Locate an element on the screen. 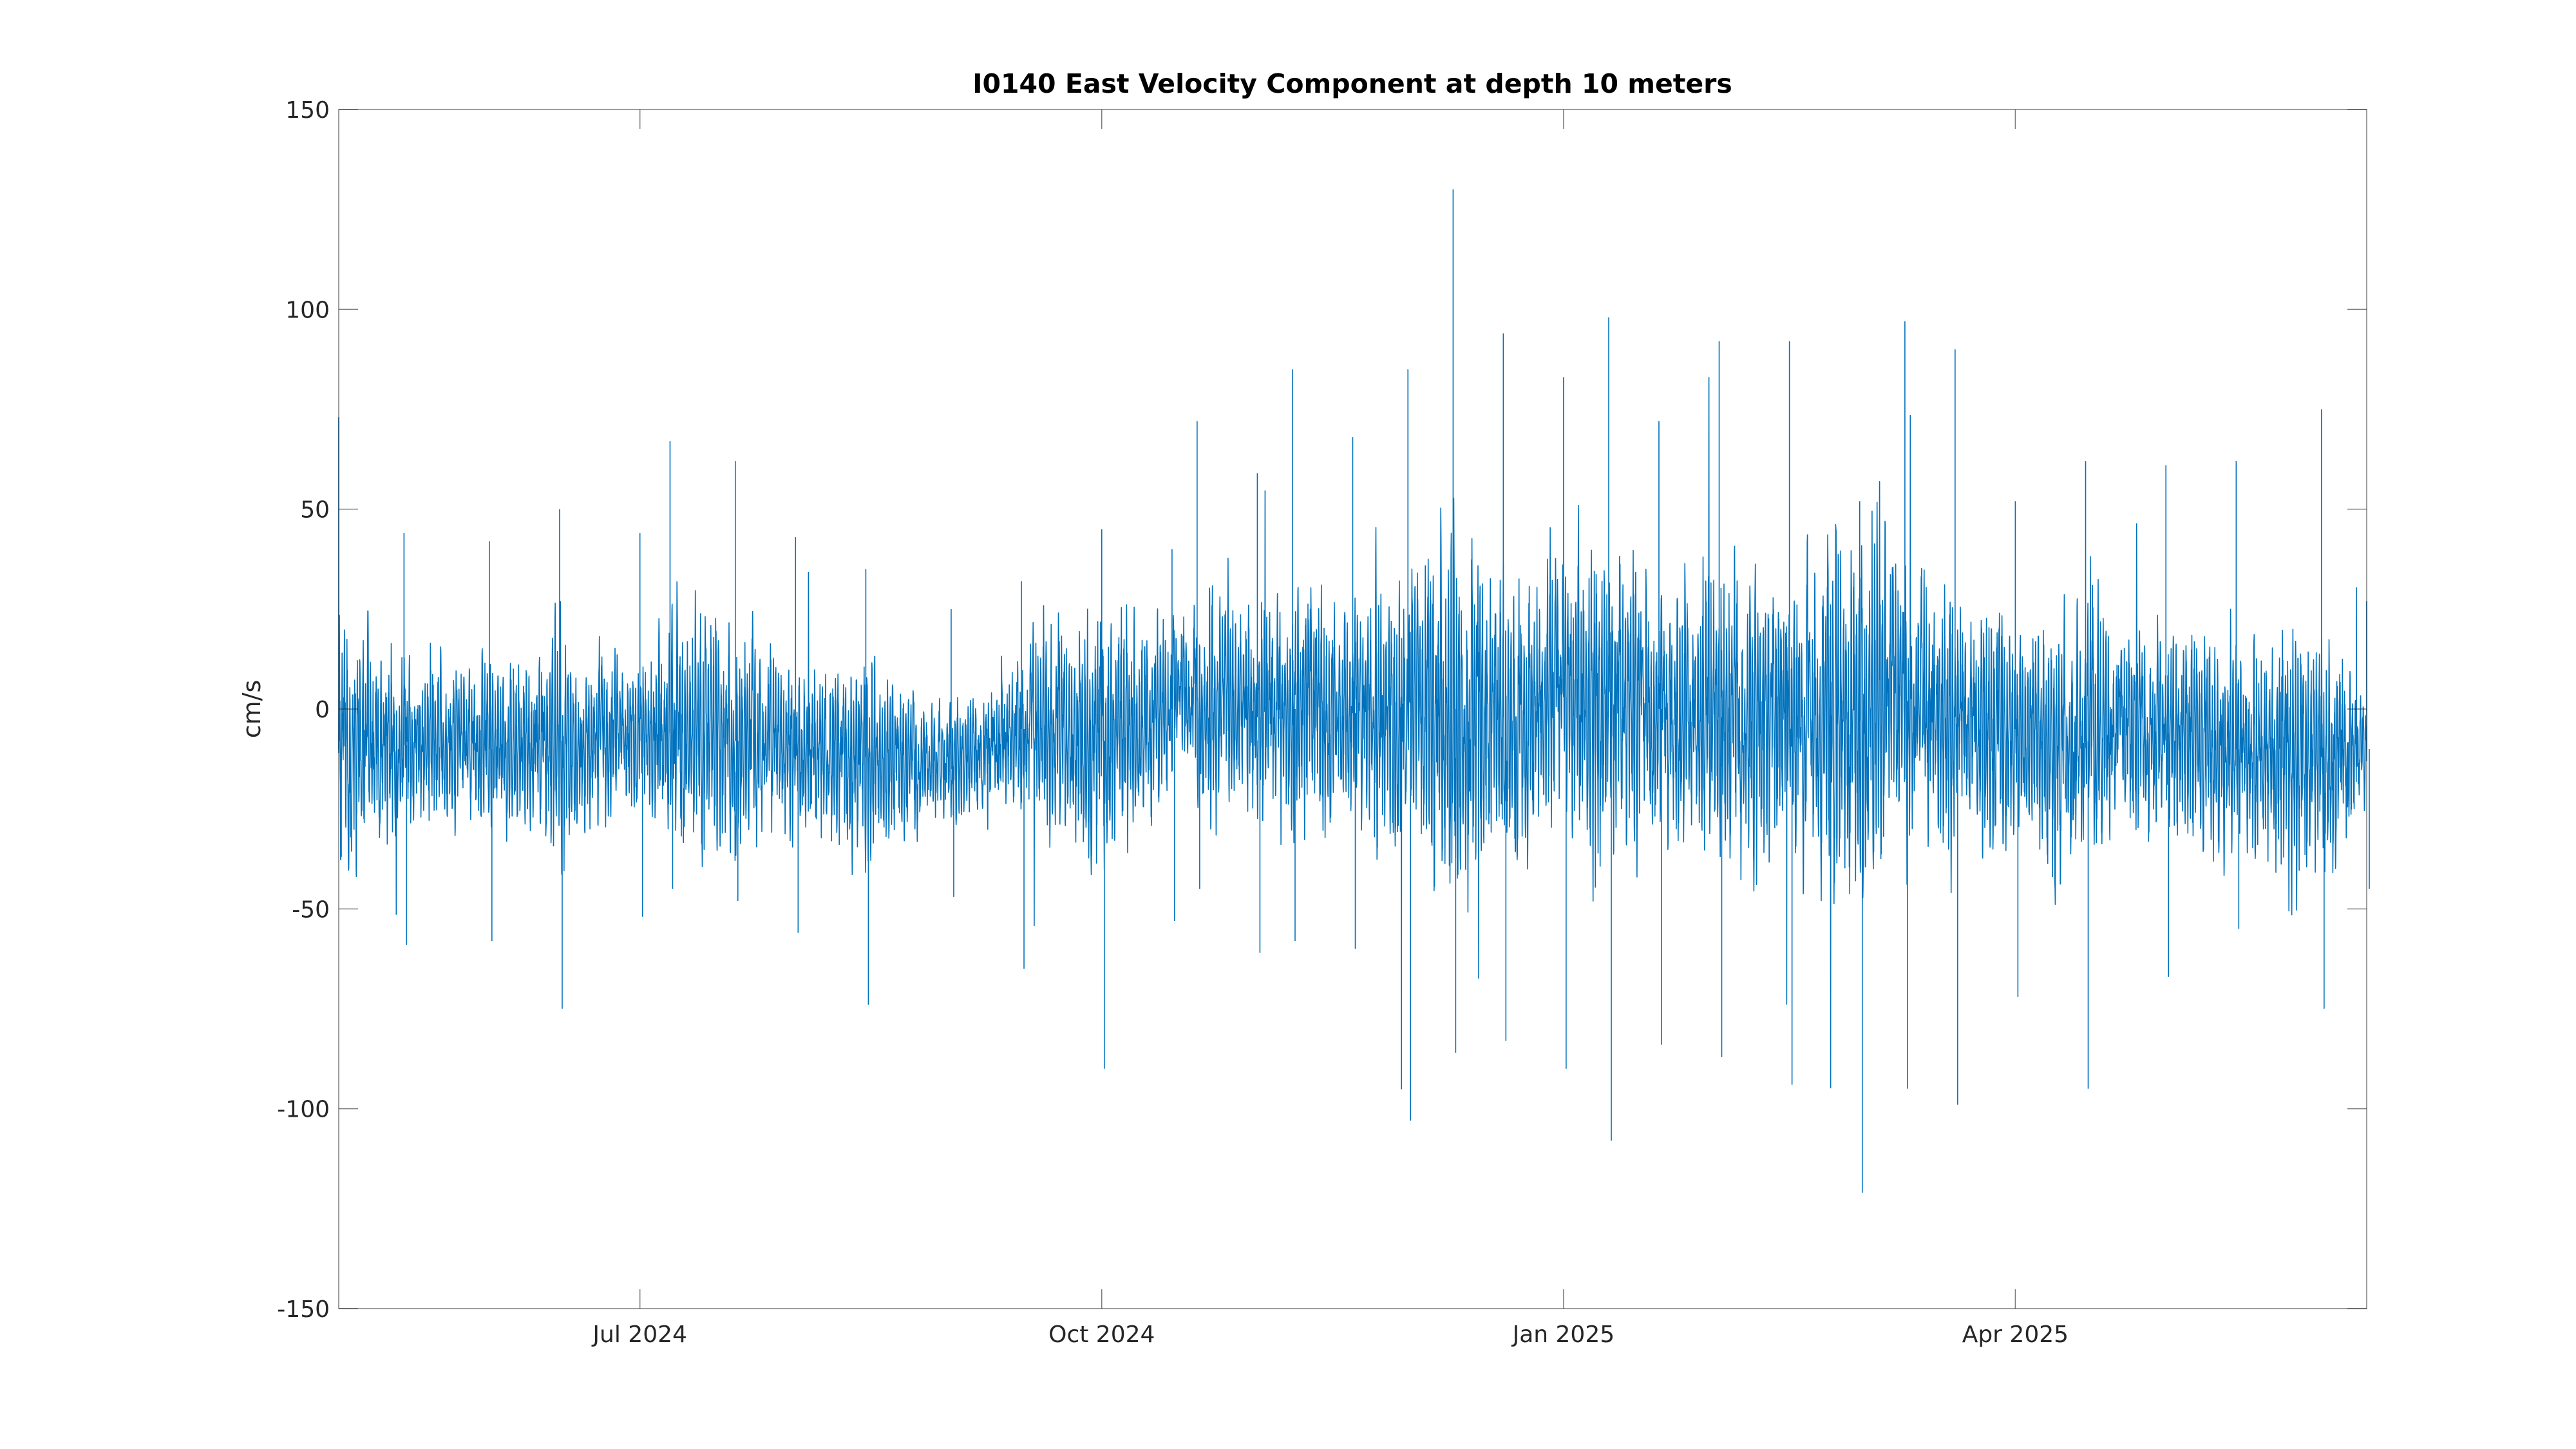 This screenshot has height=1449, width=2576. x-tick-label: Jul 2024 is located at coordinates (639, 1335).